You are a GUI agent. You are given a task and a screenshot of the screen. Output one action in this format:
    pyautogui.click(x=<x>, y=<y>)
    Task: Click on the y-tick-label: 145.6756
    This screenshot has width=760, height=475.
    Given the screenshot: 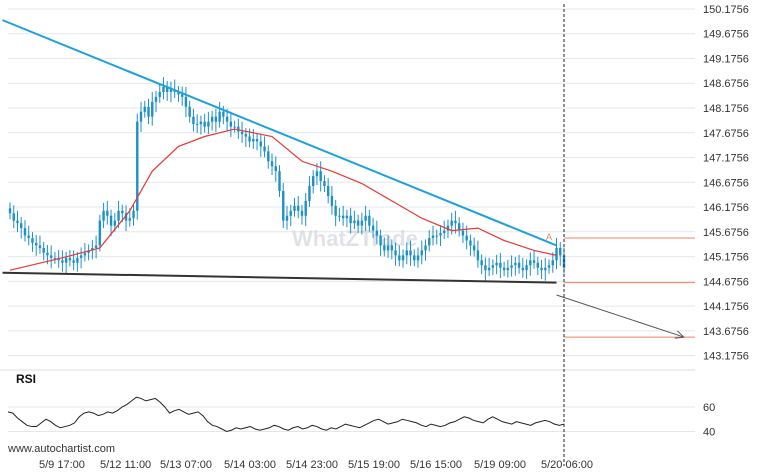 What is the action you would take?
    pyautogui.click(x=726, y=233)
    